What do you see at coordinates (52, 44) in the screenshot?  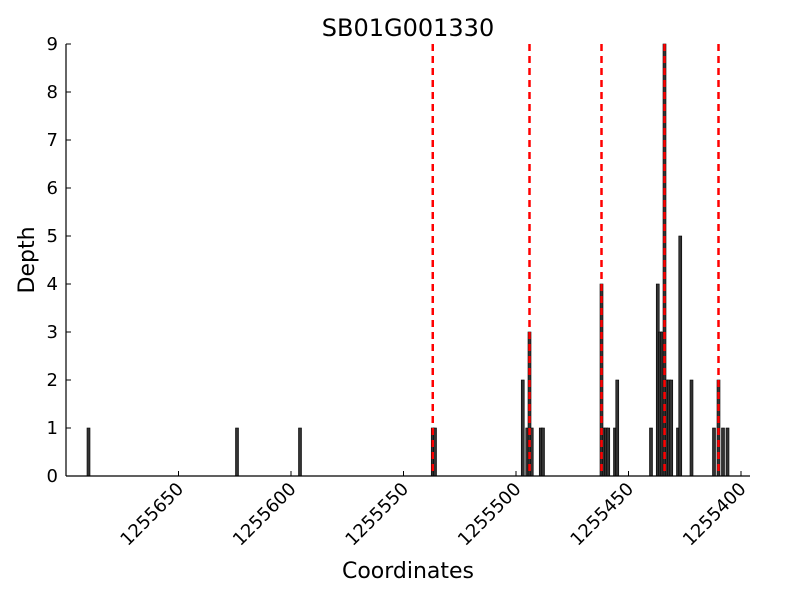 I see `y-tick-label: 9` at bounding box center [52, 44].